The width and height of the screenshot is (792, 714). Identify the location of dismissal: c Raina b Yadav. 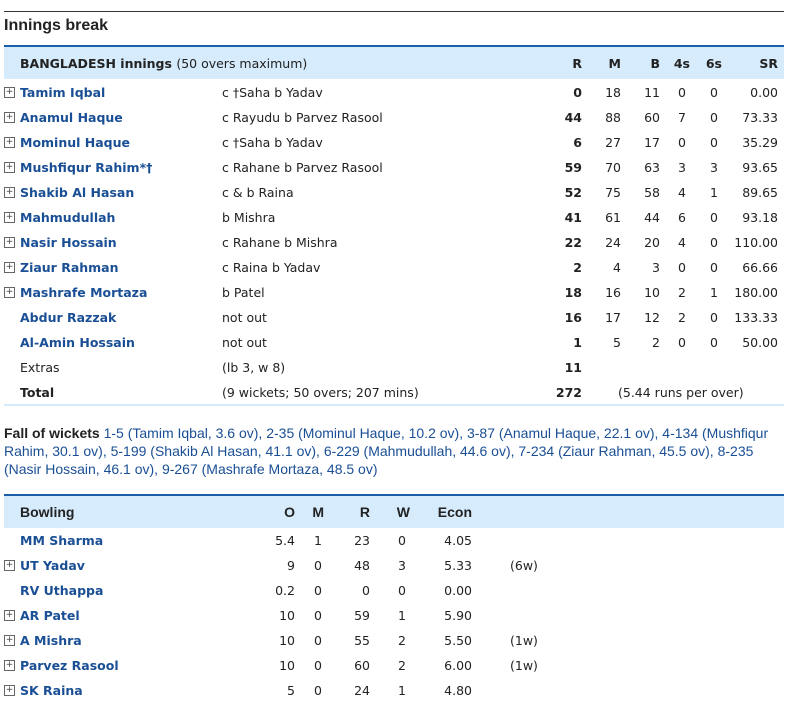
(271, 267).